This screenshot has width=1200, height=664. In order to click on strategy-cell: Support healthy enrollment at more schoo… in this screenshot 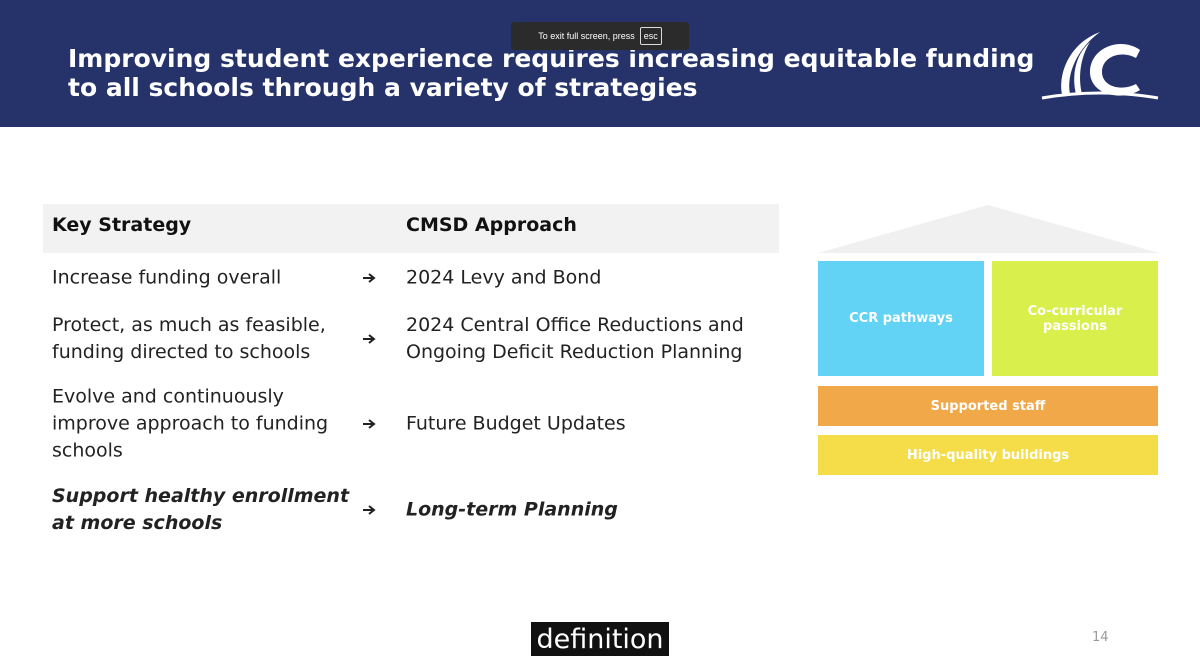, I will do `click(201, 509)`.